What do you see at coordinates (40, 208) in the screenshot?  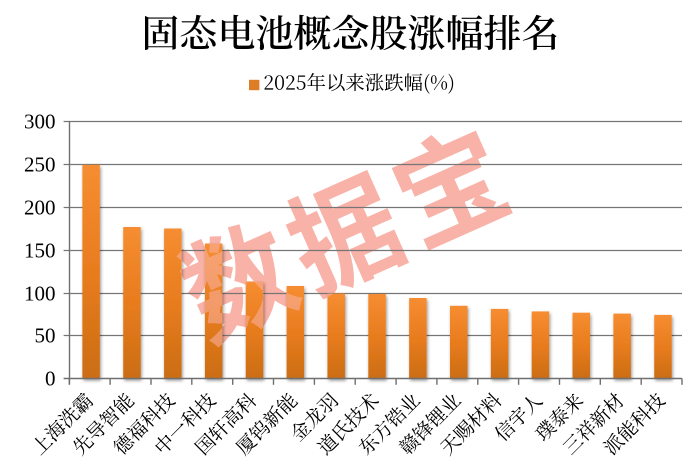 I see `svg-text: 200` at bounding box center [40, 208].